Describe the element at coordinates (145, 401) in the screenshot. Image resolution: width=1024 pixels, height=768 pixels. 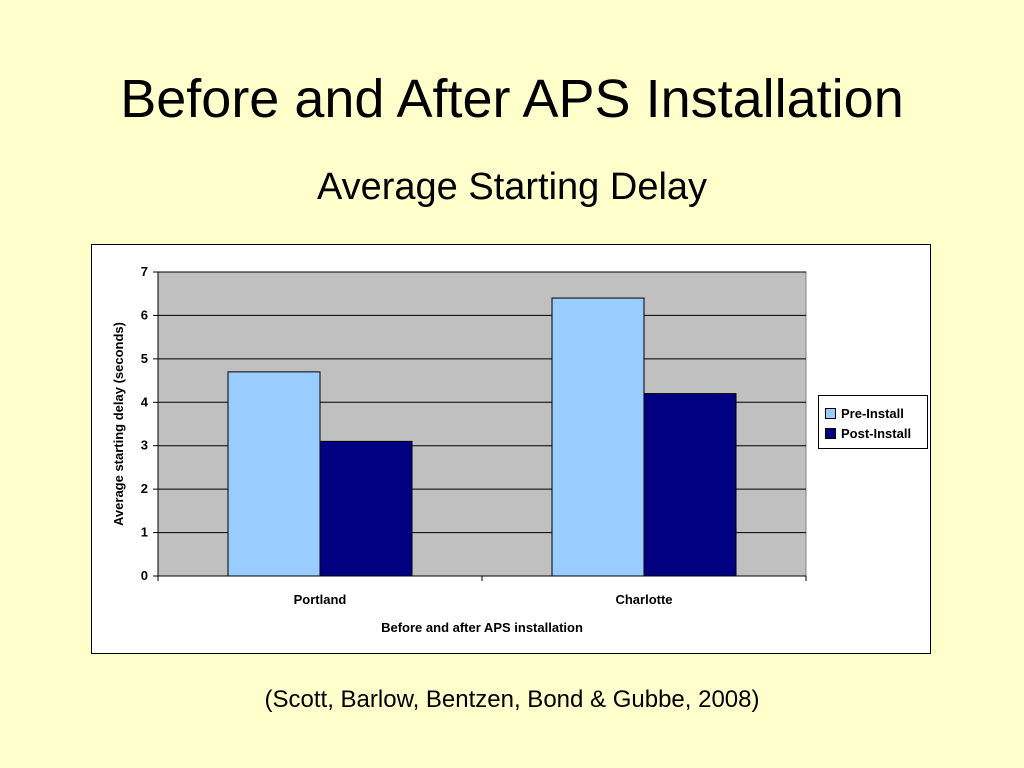
I see `y-tick-label: 4` at that location.